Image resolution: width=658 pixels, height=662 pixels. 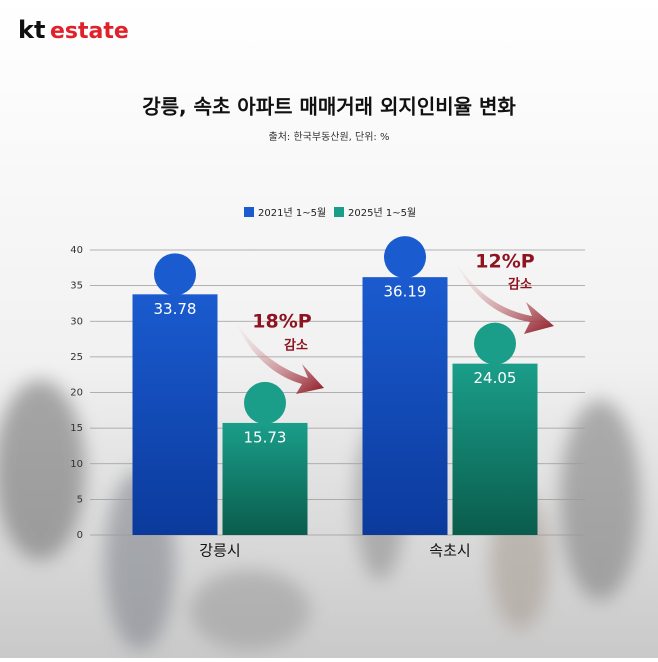 I want to click on annotation-text: 18%P, so click(x=281, y=322).